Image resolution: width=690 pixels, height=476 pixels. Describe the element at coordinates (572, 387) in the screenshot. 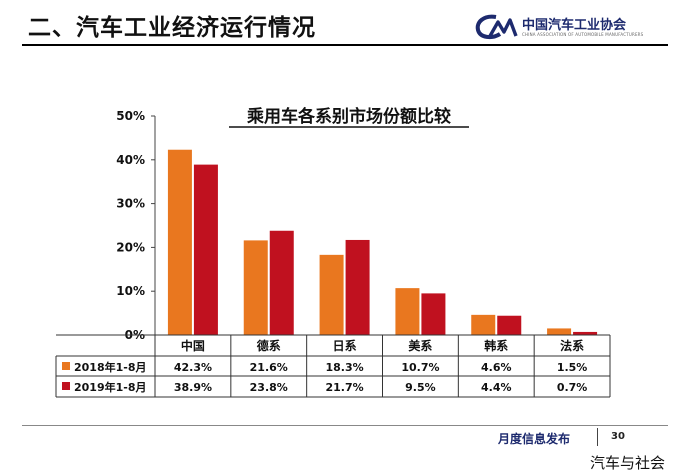

I see `data-label: 0.7%` at that location.